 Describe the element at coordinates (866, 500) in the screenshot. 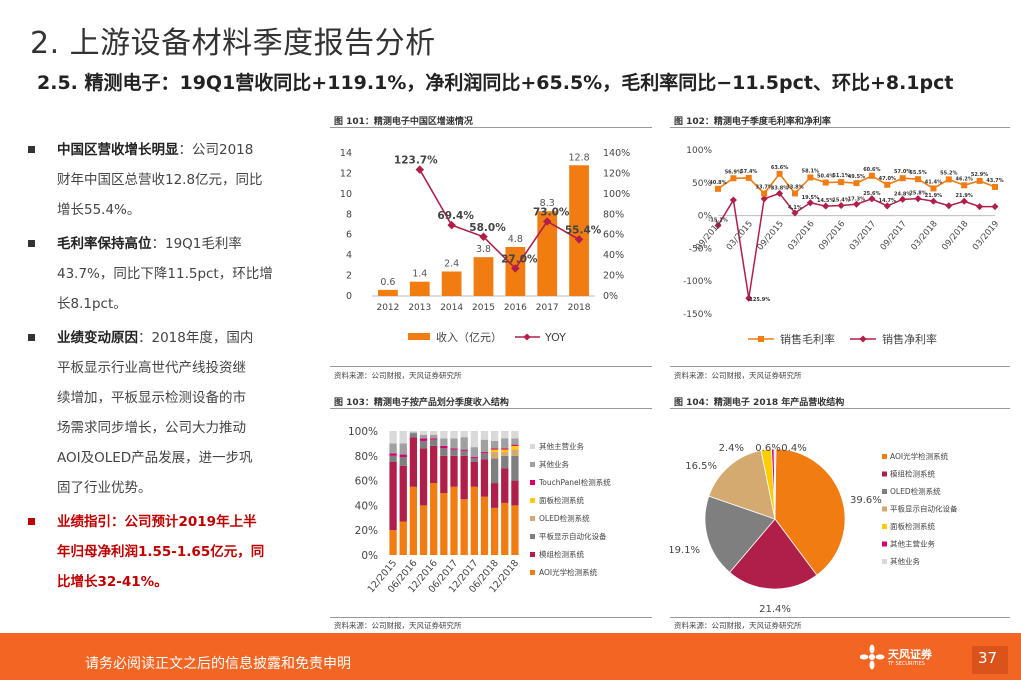

I see `pie-slice-label: 39.6%` at that location.